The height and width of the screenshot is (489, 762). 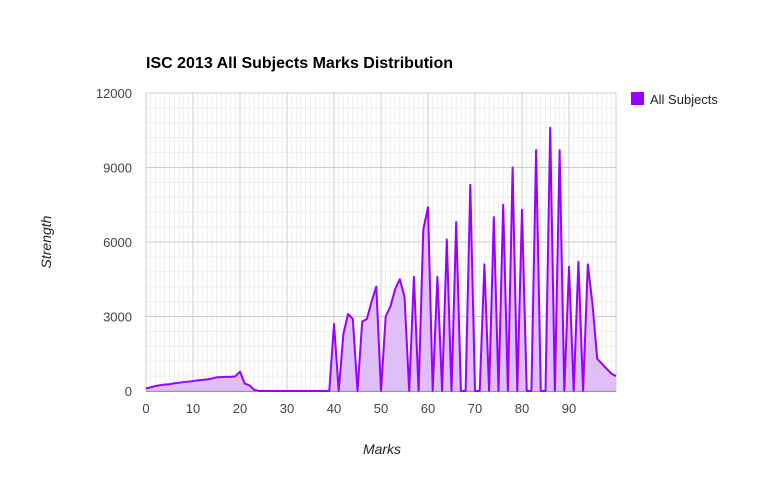 What do you see at coordinates (117, 168) in the screenshot?
I see `y-tick-label: 9000` at bounding box center [117, 168].